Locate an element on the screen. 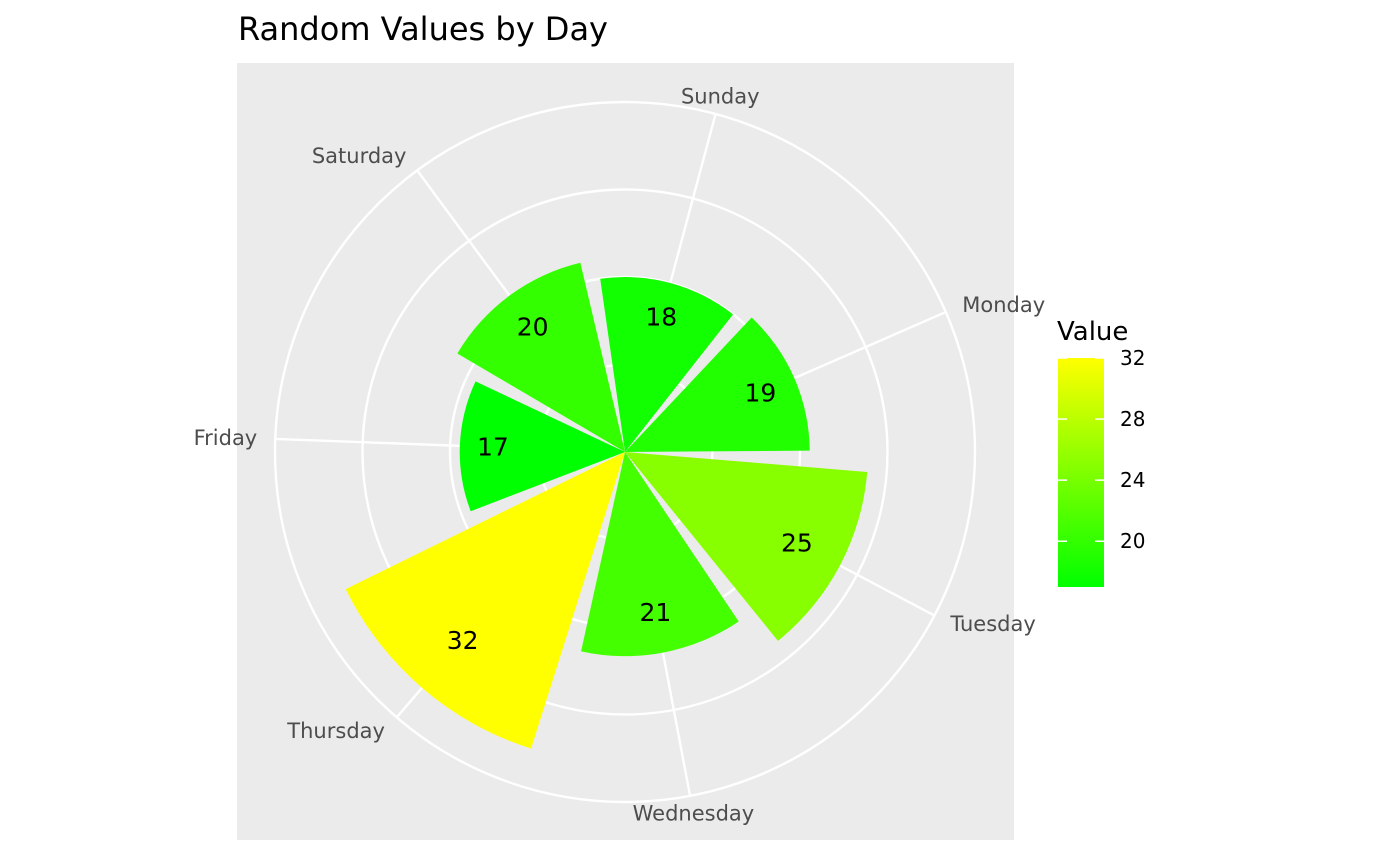 The height and width of the screenshot is (866, 1400). category-label-monday: Monday is located at coordinates (1003, 305).